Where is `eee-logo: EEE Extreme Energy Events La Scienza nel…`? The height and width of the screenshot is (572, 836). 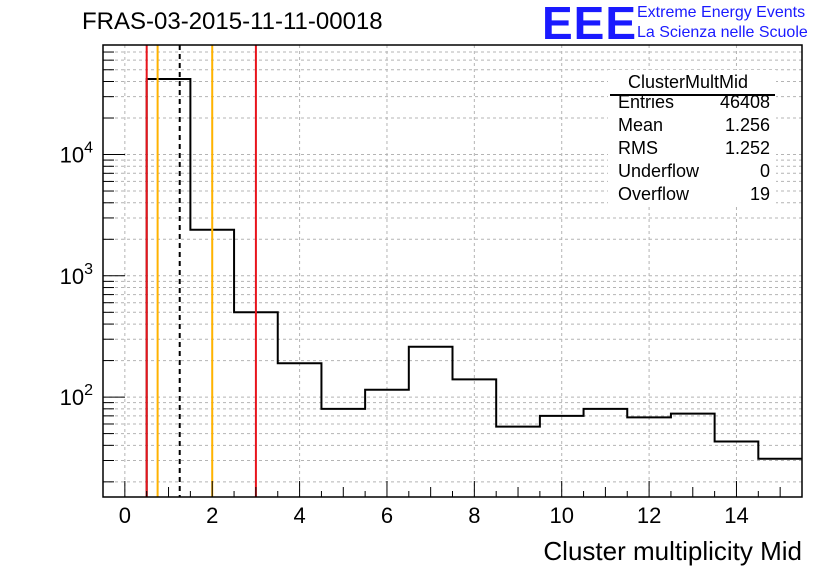
eee-logo: EEE Extreme Energy Events La Scienza nel… is located at coordinates (688, 24).